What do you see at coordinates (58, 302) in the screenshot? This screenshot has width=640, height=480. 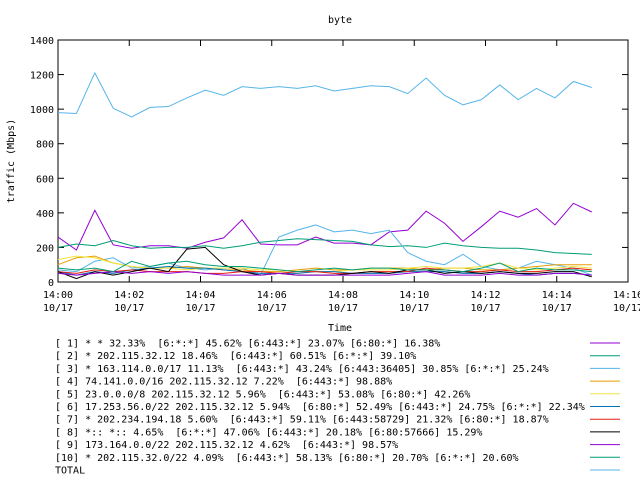 I see `x-tick-label: 14:00 10/17` at bounding box center [58, 302].